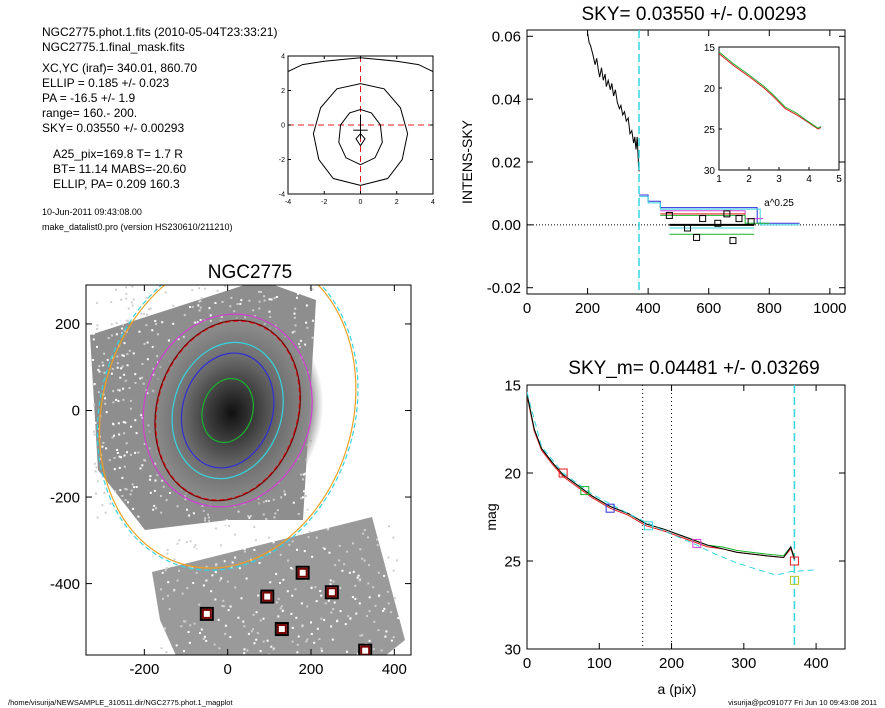 The height and width of the screenshot is (708, 885). What do you see at coordinates (710, 89) in the screenshot?
I see `inset-ytick-label: 20` at bounding box center [710, 89].